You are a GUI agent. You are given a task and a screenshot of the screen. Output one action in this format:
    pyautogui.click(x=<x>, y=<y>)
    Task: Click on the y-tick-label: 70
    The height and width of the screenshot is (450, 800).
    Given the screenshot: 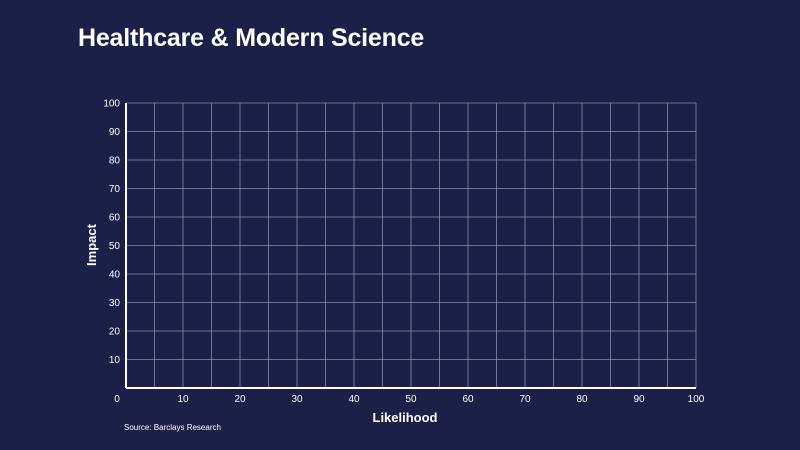 What is the action you would take?
    pyautogui.click(x=115, y=189)
    